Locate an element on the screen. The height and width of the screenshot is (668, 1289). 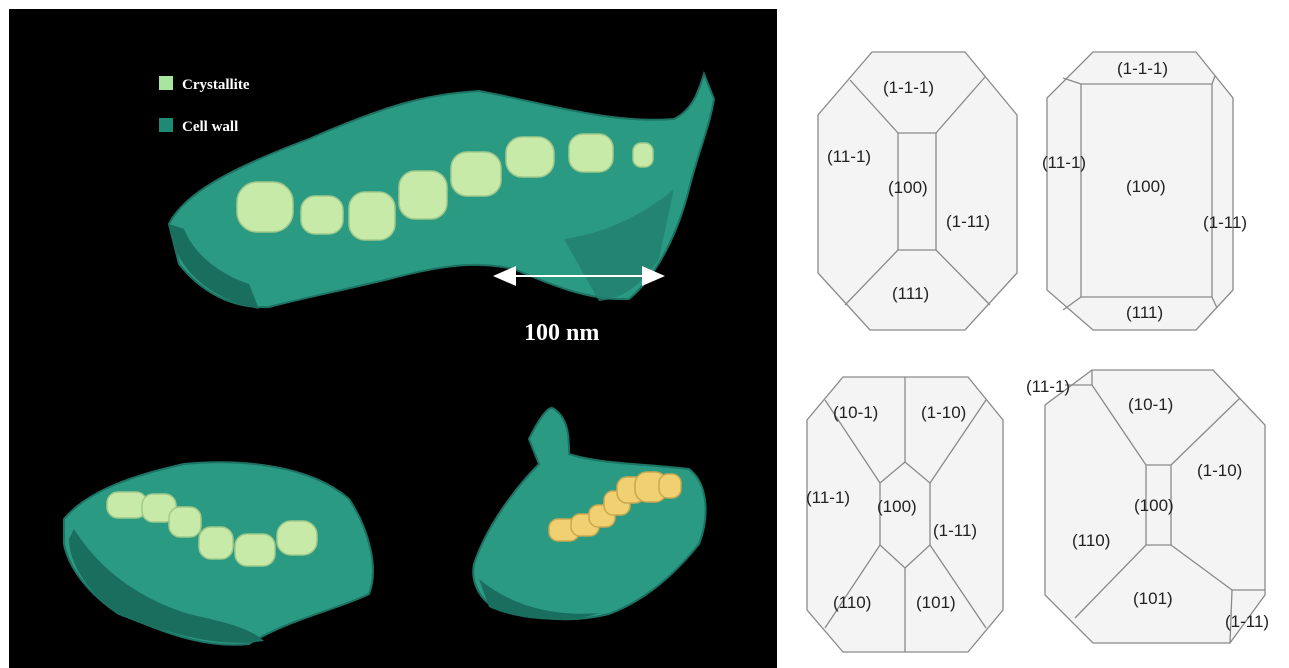
scale-bar-label: 100 nm is located at coordinates (561, 333).